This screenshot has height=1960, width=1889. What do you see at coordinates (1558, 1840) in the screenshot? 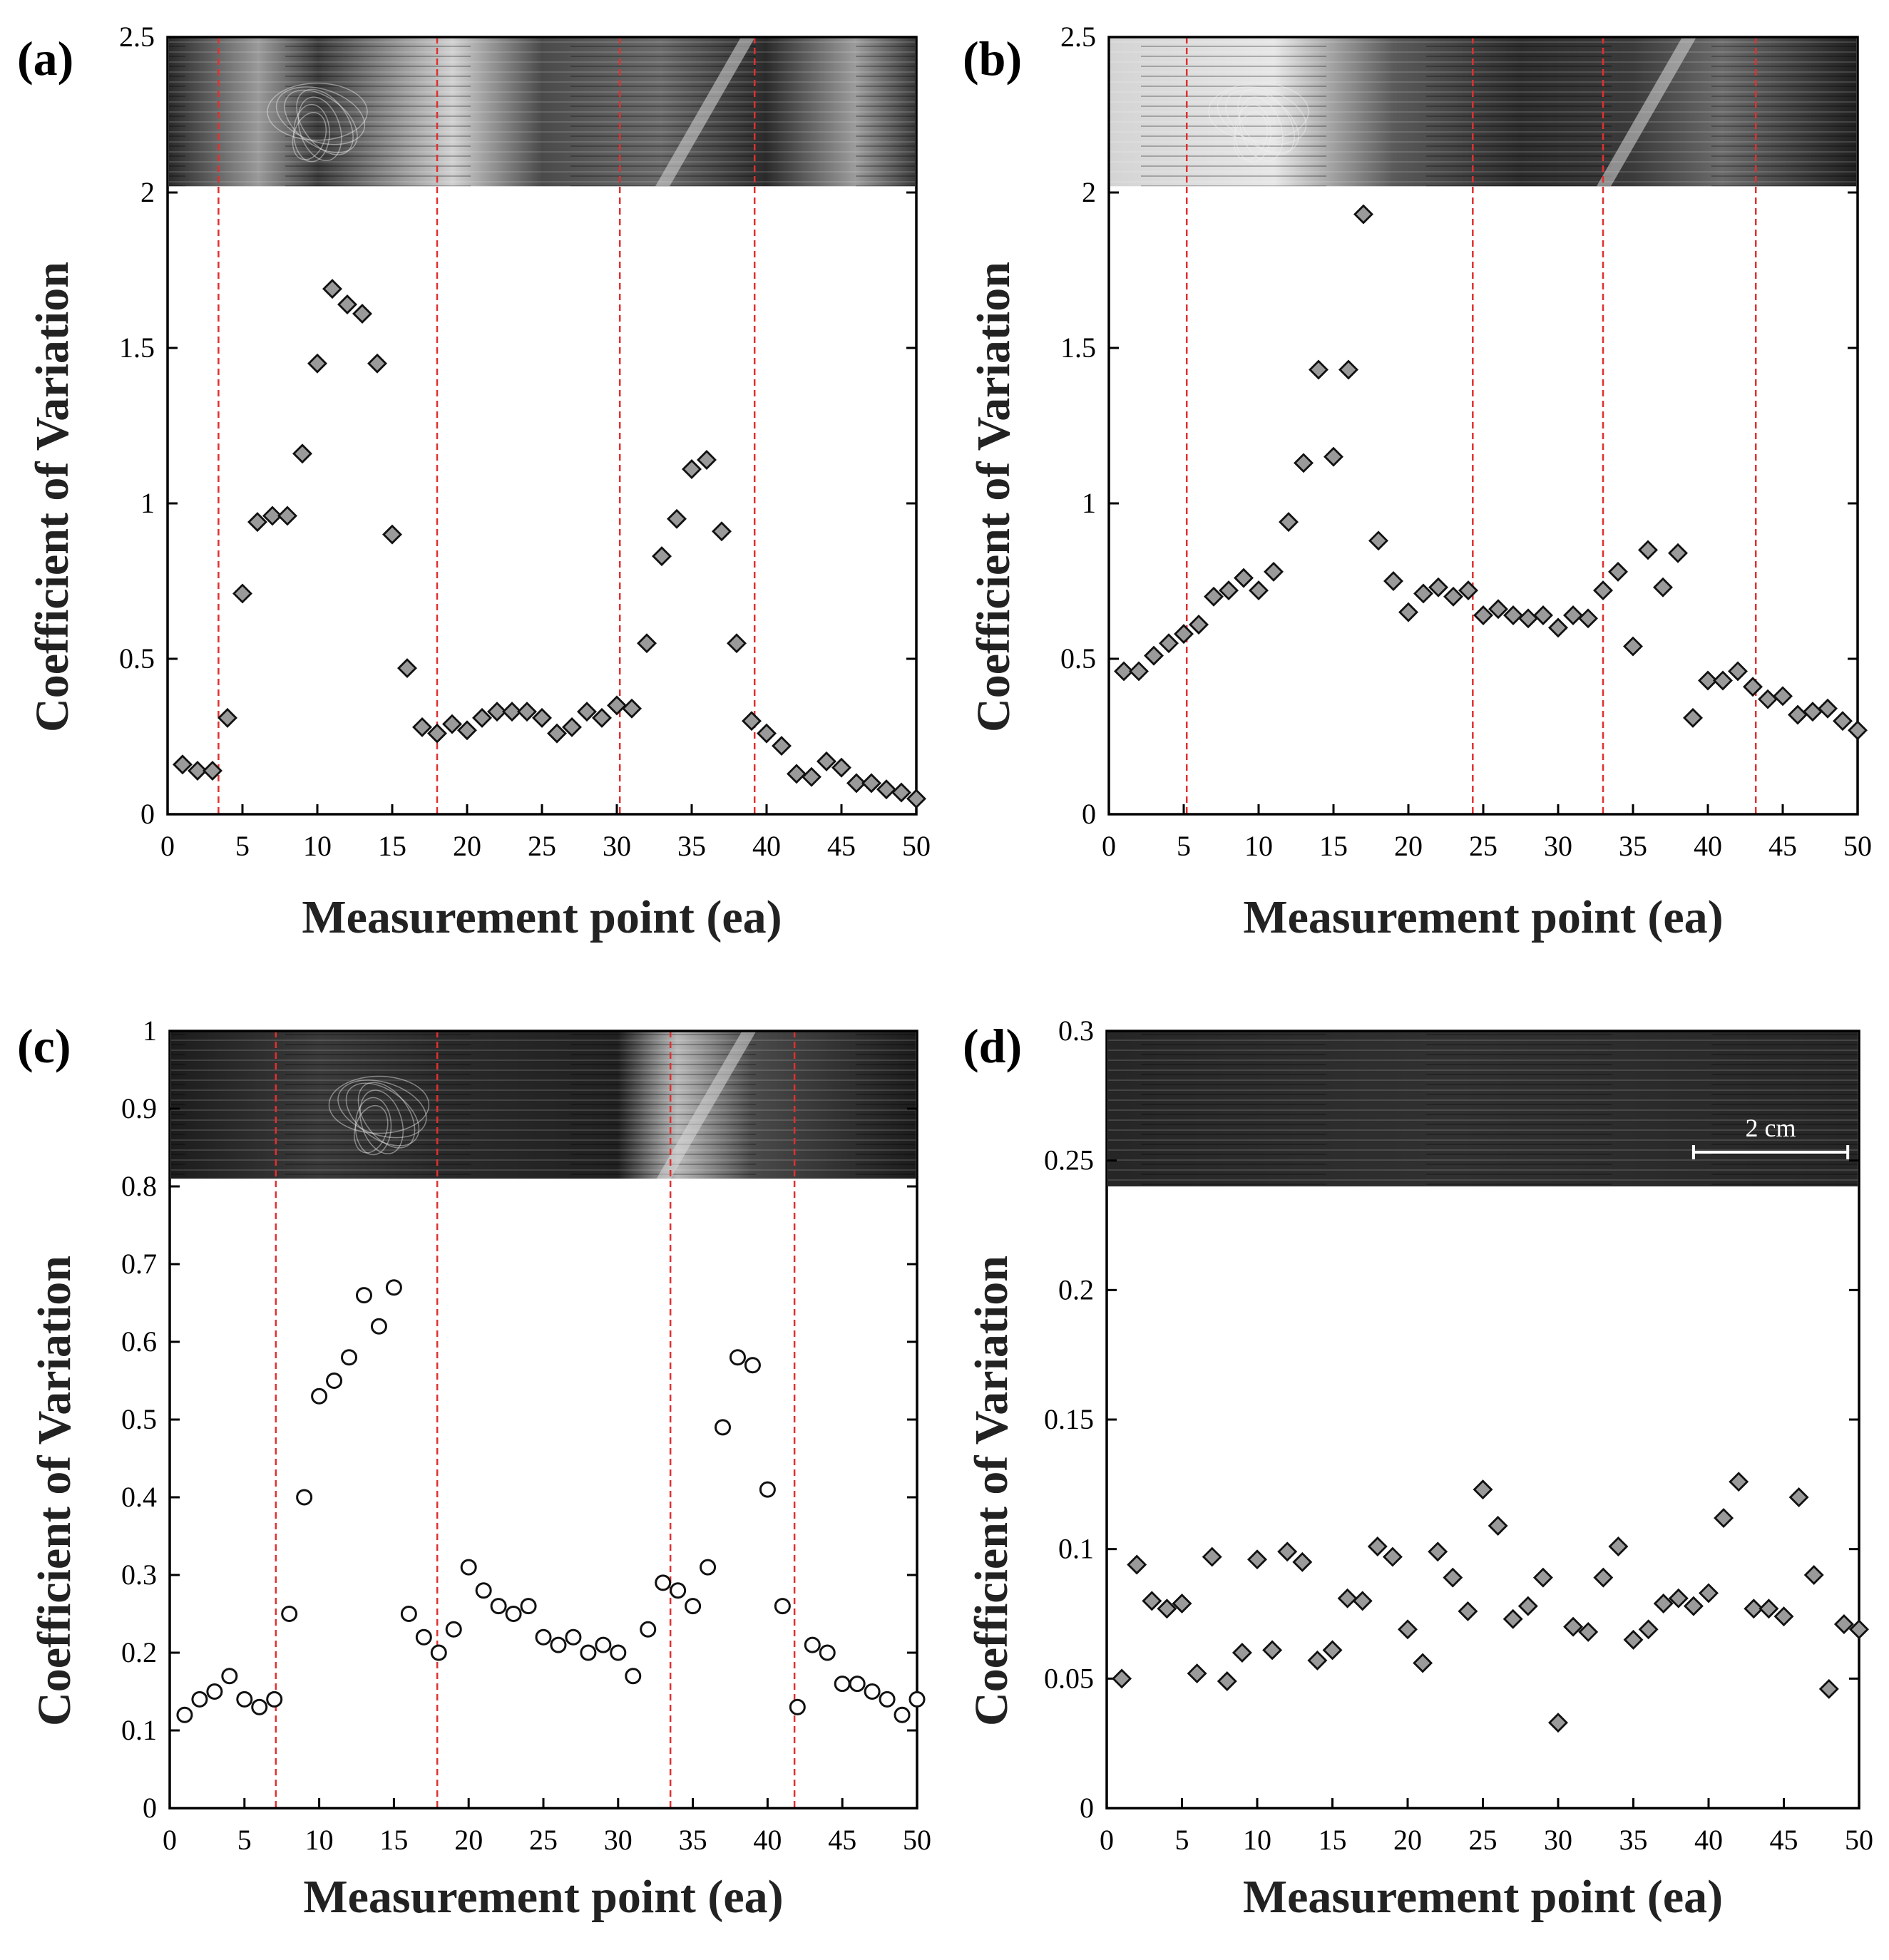
I see `x-tick-label: 30` at bounding box center [1558, 1840].